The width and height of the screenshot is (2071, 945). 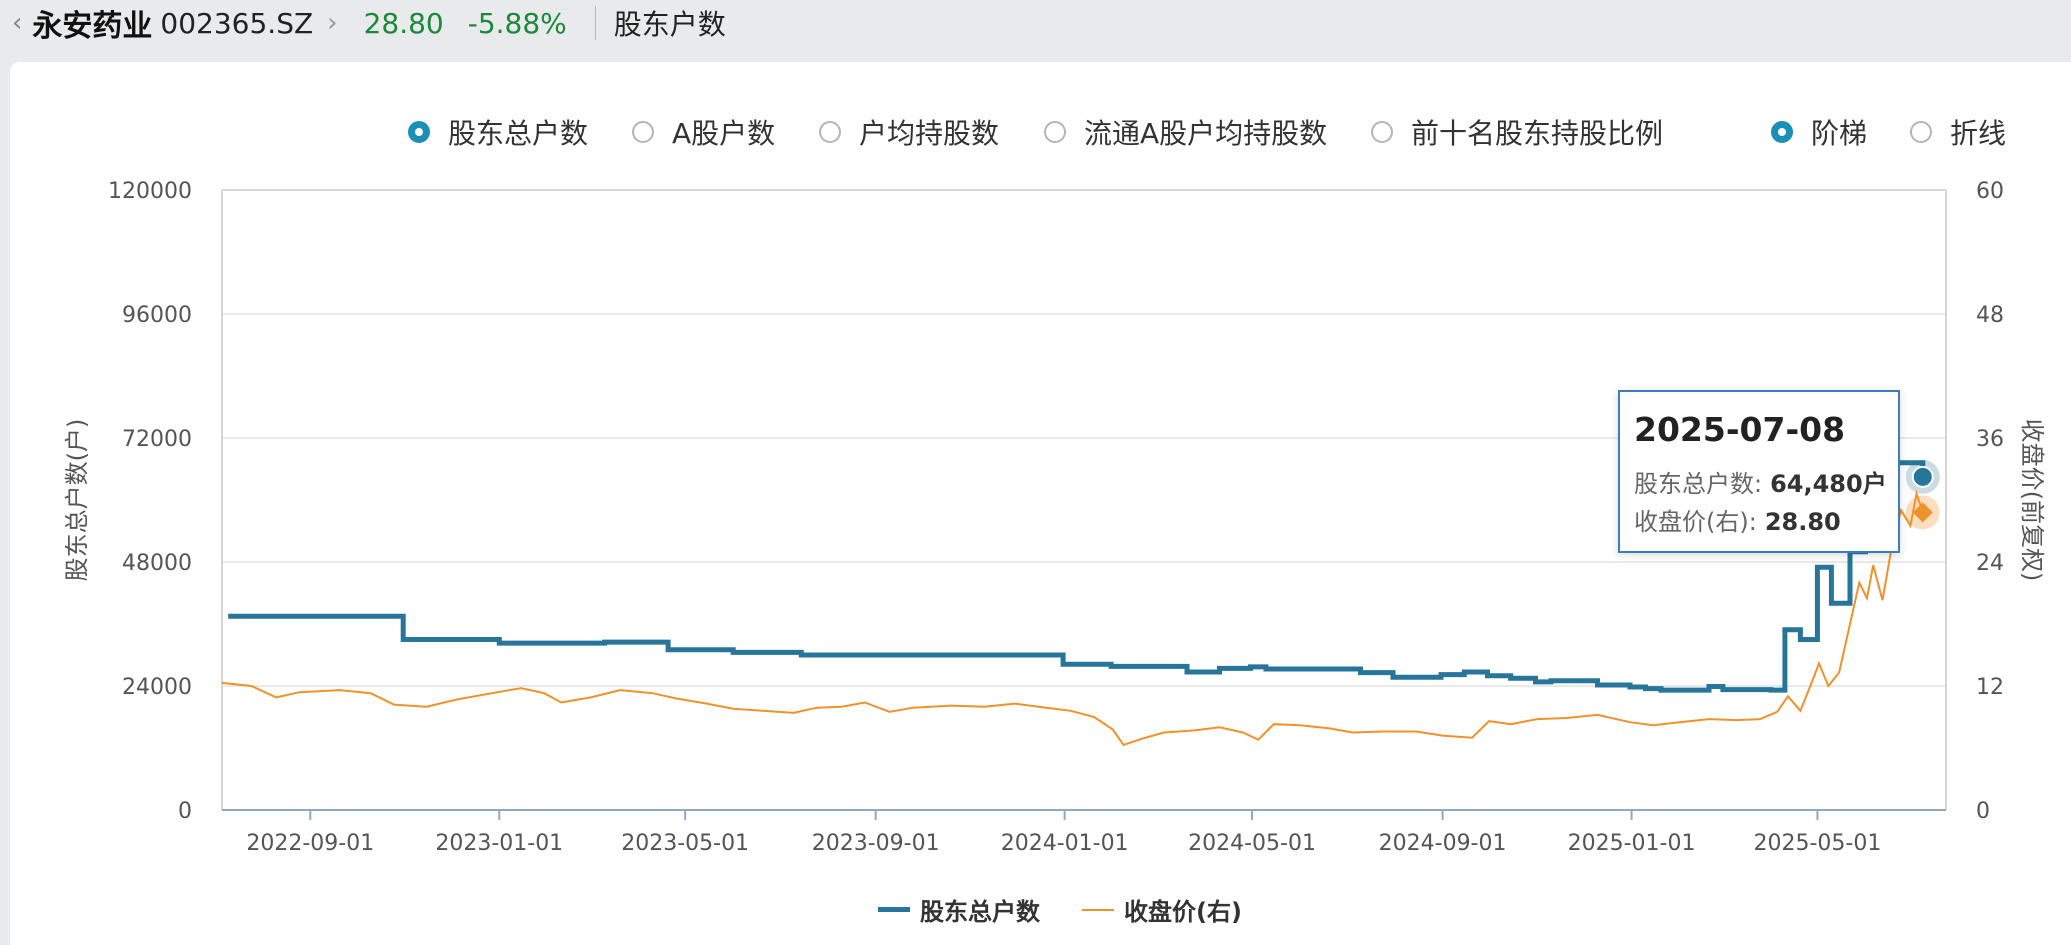 What do you see at coordinates (1828, 484) in the screenshot?
I see `tooltip-holders-value: 64,480户` at bounding box center [1828, 484].